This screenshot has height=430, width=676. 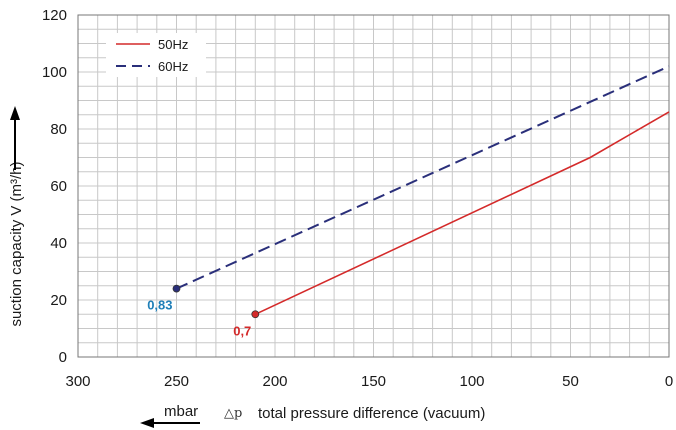 I want to click on x-axis-label: total pressure difference (vacuum), so click(x=371, y=413).